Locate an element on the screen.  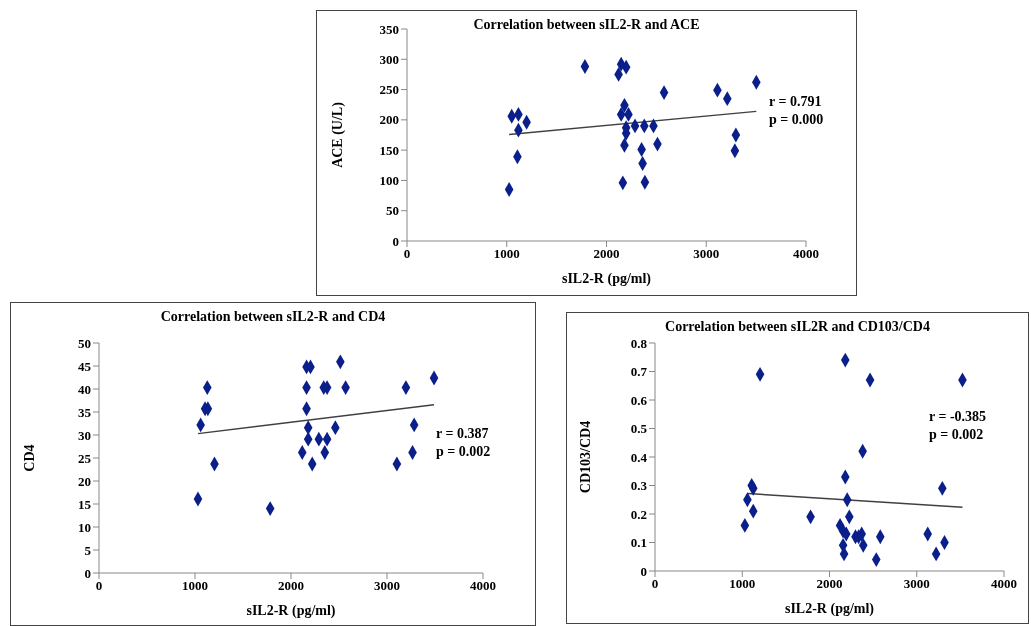
y-tick-label: 45 is located at coordinates (85, 366).